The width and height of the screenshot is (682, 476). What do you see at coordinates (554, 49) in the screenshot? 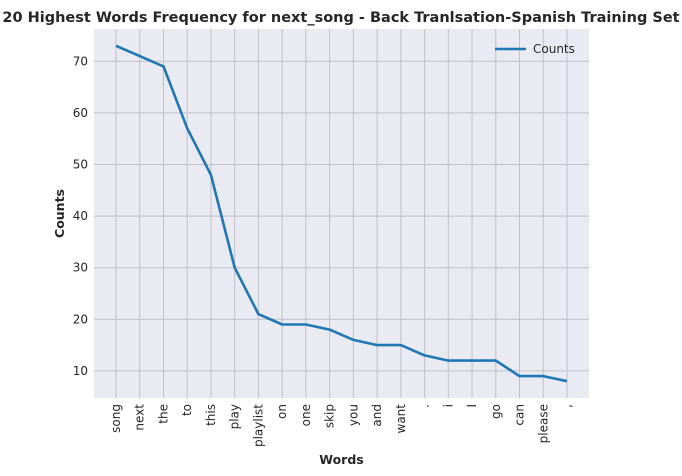
I see `legend-label-counts: Counts` at bounding box center [554, 49].